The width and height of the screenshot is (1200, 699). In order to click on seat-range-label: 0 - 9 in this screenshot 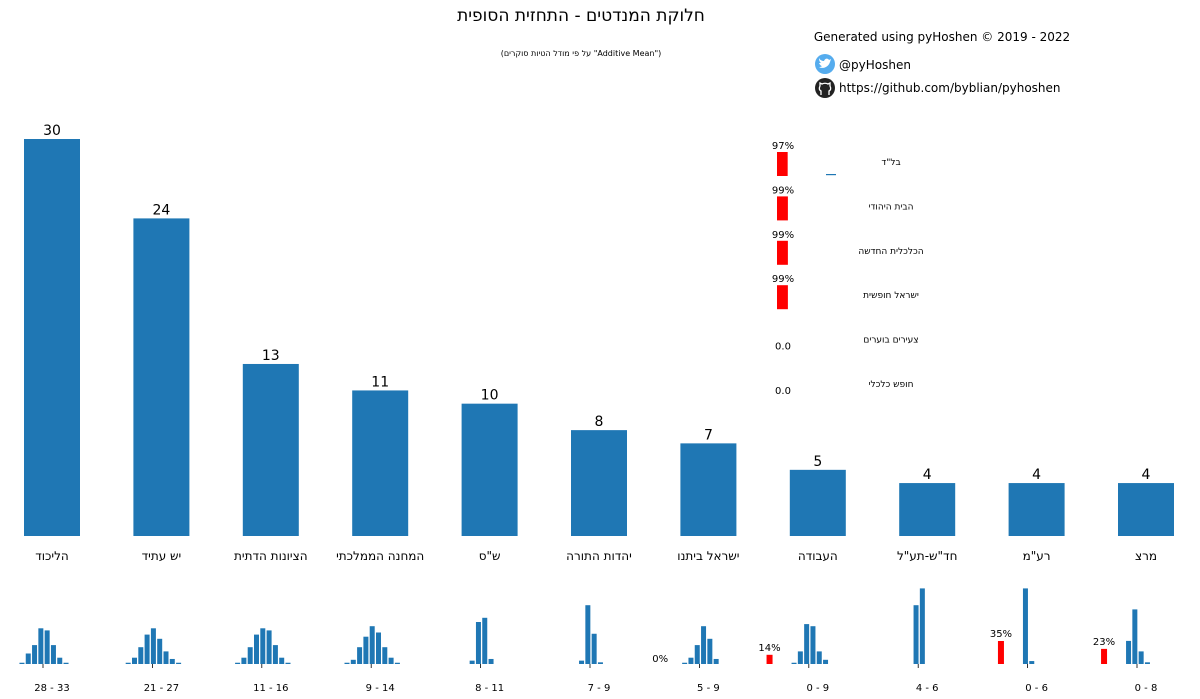, I will do `click(817, 688)`.